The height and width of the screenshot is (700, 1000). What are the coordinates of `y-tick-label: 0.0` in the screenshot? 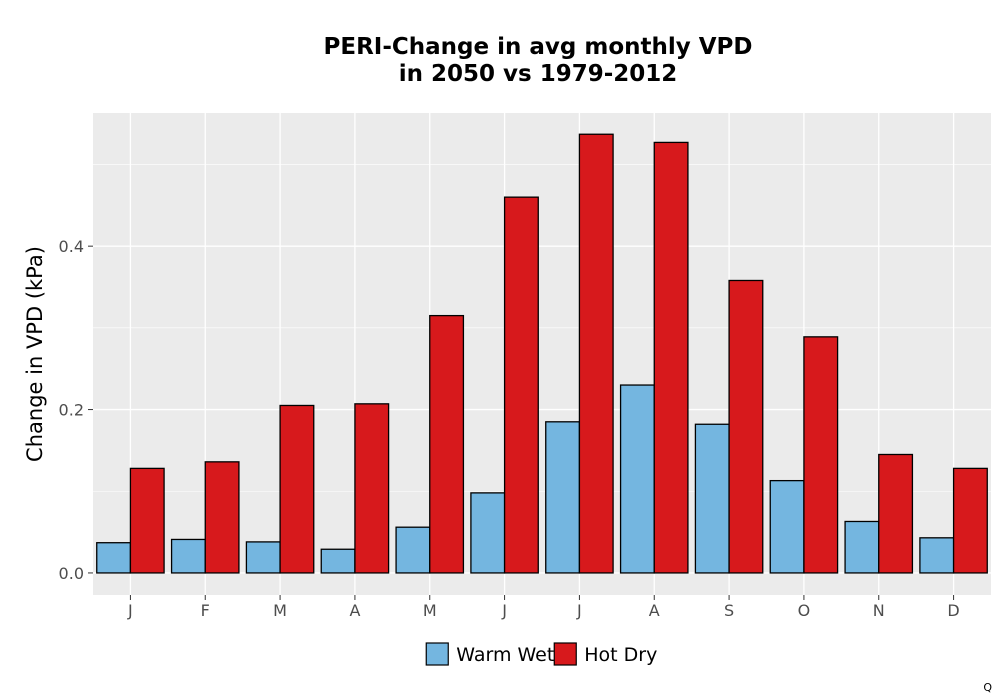 It's located at (71, 573).